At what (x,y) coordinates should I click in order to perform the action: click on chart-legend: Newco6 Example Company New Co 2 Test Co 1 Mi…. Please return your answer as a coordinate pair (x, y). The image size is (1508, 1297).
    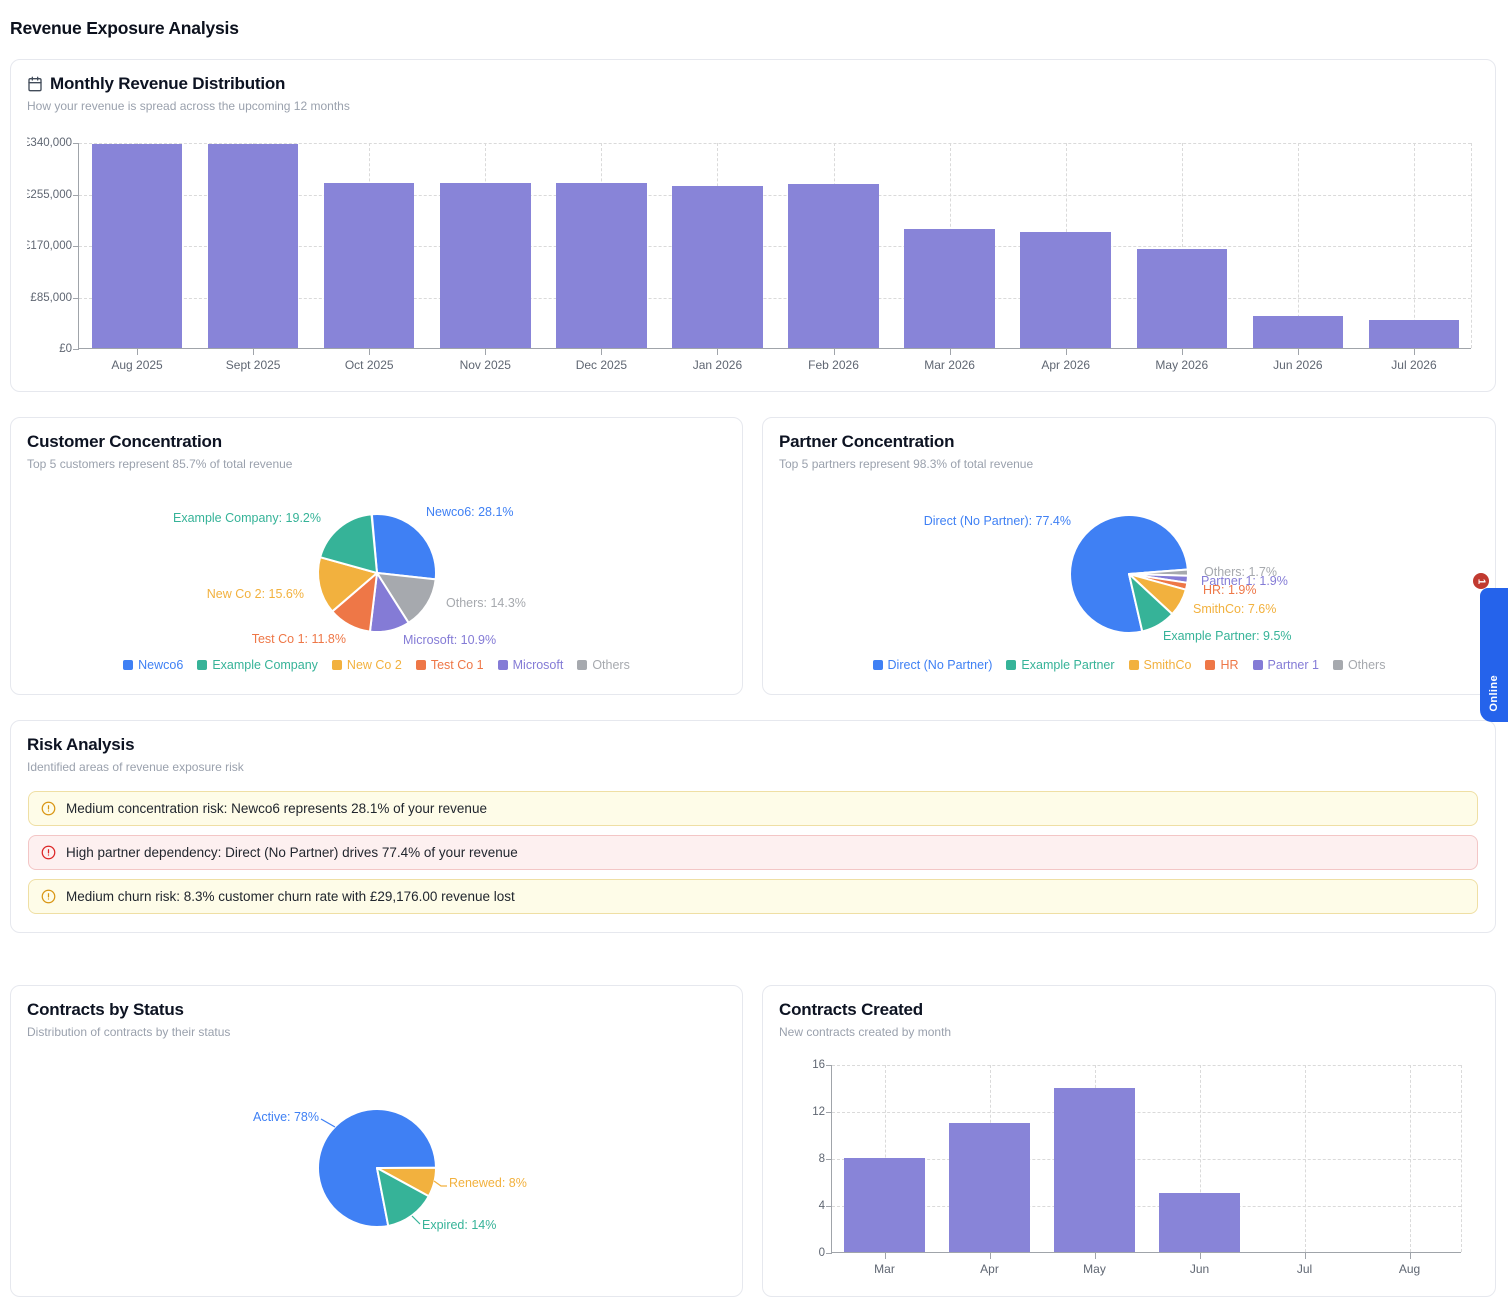
    Looking at the image, I should click on (376, 665).